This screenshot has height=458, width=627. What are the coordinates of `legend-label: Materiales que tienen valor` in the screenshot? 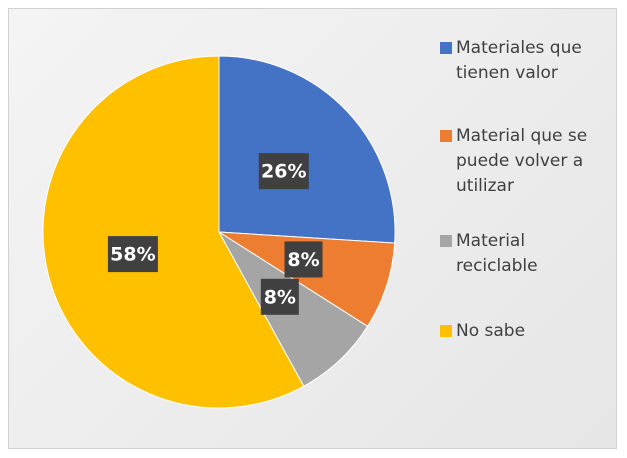 It's located at (519, 60).